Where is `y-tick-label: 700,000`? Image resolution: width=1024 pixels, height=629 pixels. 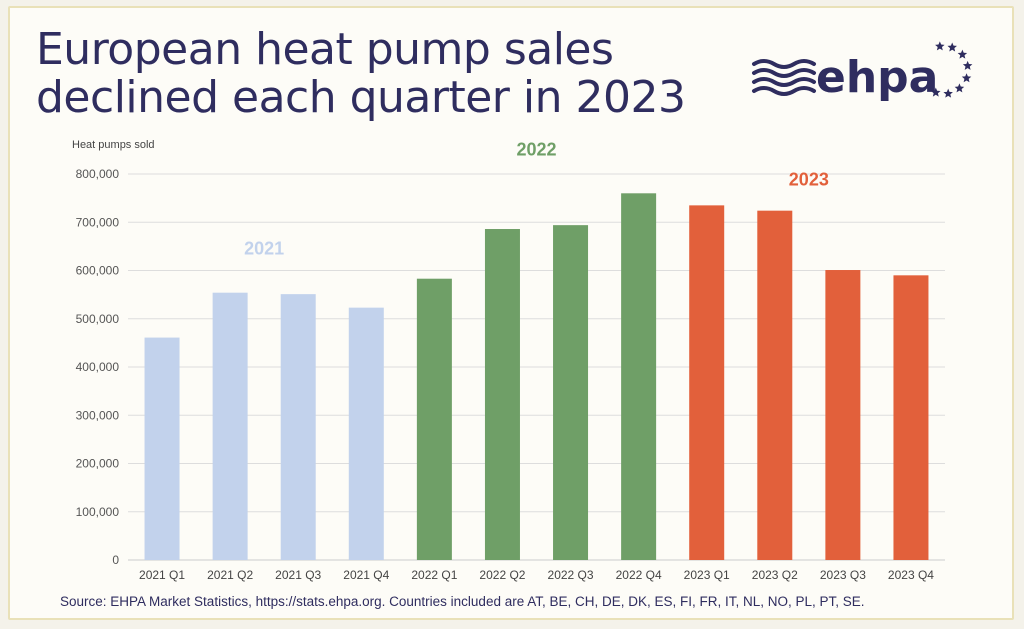
y-tick-label: 700,000 is located at coordinates (98, 222).